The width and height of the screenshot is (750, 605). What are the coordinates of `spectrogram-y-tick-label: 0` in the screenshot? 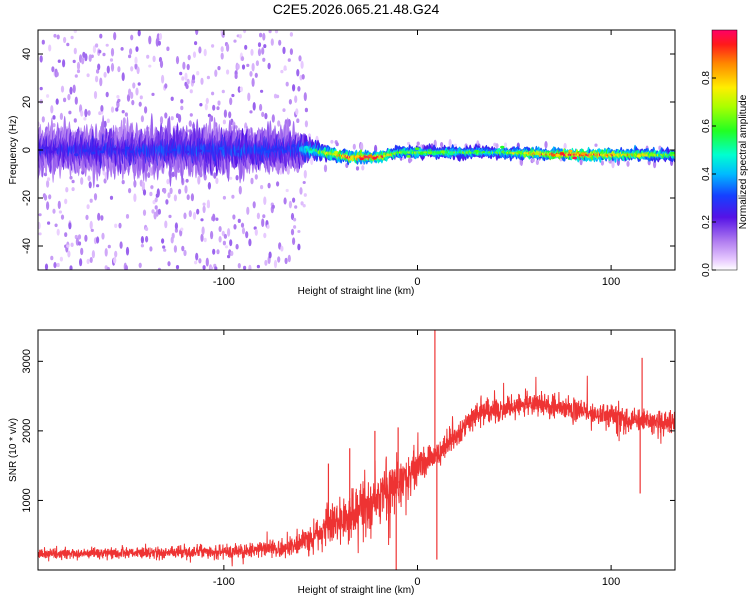 It's located at (27, 150).